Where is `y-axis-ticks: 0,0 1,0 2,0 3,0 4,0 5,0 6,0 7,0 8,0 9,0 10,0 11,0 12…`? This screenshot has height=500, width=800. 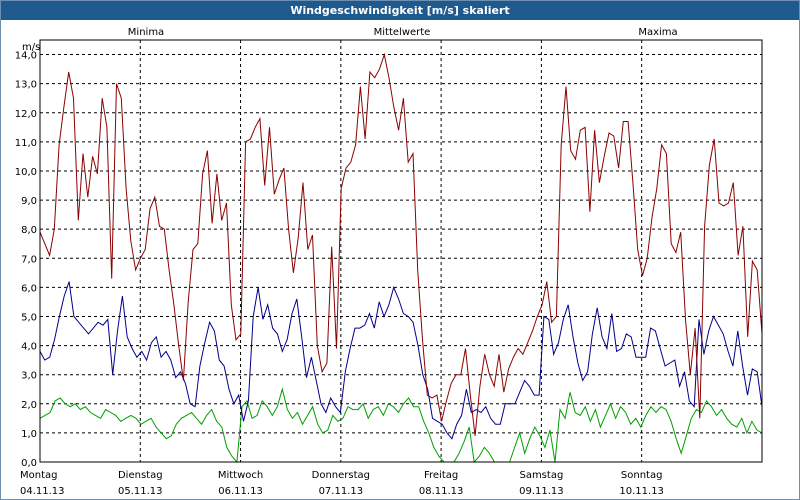 y-axis-ticks: 0,0 1,0 2,0 3,0 4,0 5,0 6,0 7,0 8,0 9,0 10,0 11,0 12… is located at coordinates (26, 260).